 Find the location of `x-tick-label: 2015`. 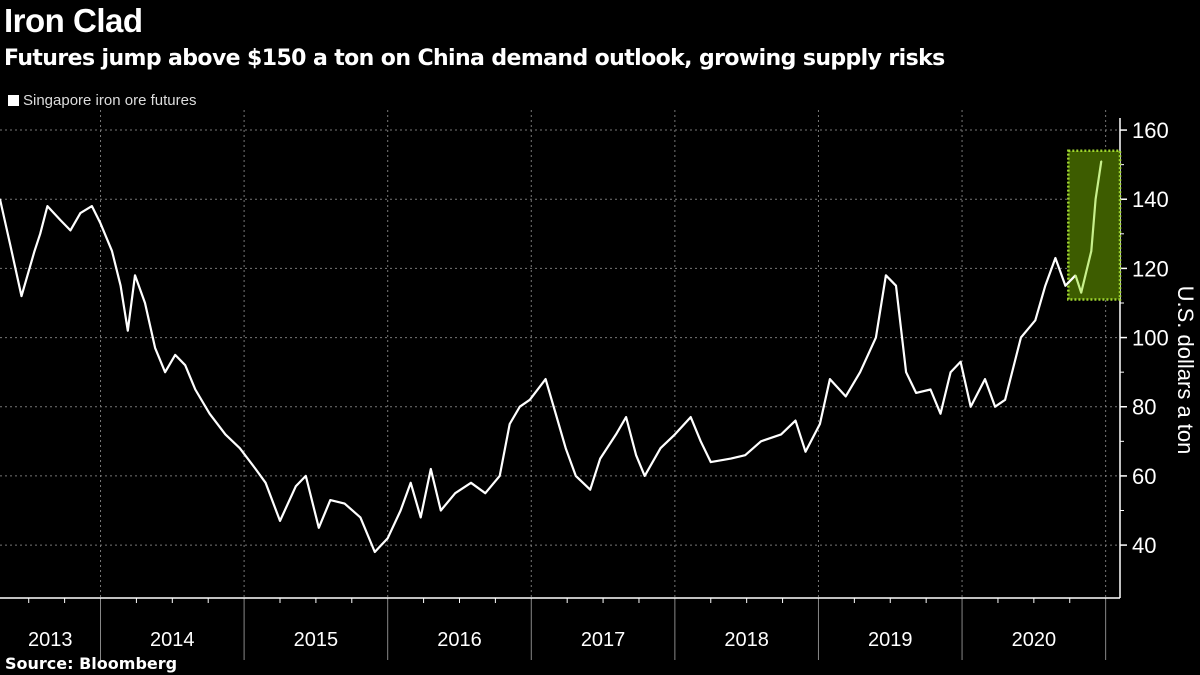

x-tick-label: 2015 is located at coordinates (316, 640).